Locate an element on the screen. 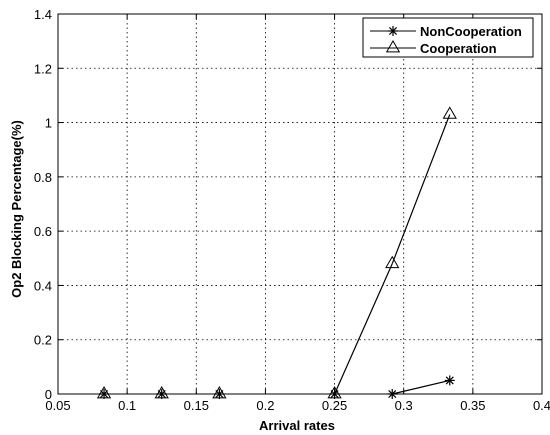 Image resolution: width=550 pixels, height=435 pixels. legend-marker-noncooperation is located at coordinates (393, 31).